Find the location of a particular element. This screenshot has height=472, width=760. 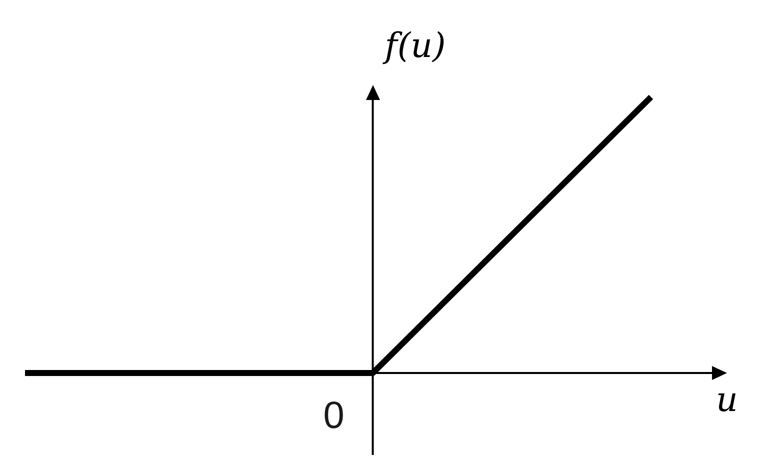

x-axis-title: u is located at coordinates (727, 400).